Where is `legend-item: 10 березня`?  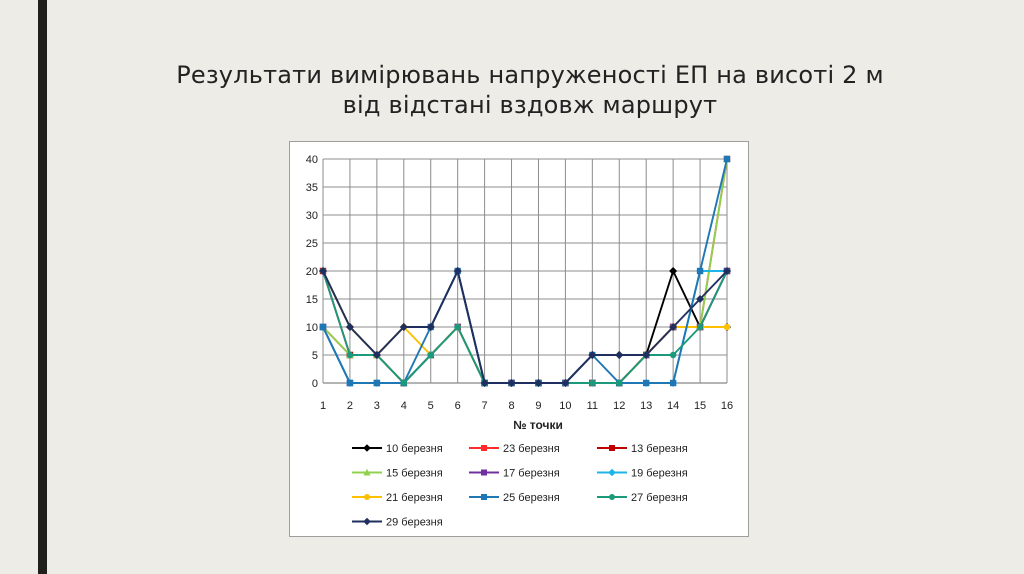
legend-item: 10 березня is located at coordinates (397, 449).